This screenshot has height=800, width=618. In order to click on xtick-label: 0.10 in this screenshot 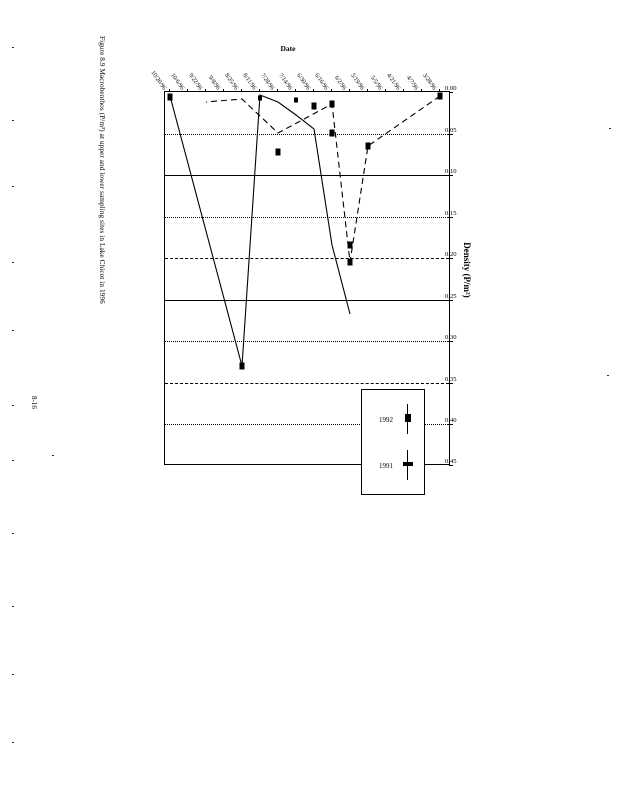, I will do `click(451, 171)`.